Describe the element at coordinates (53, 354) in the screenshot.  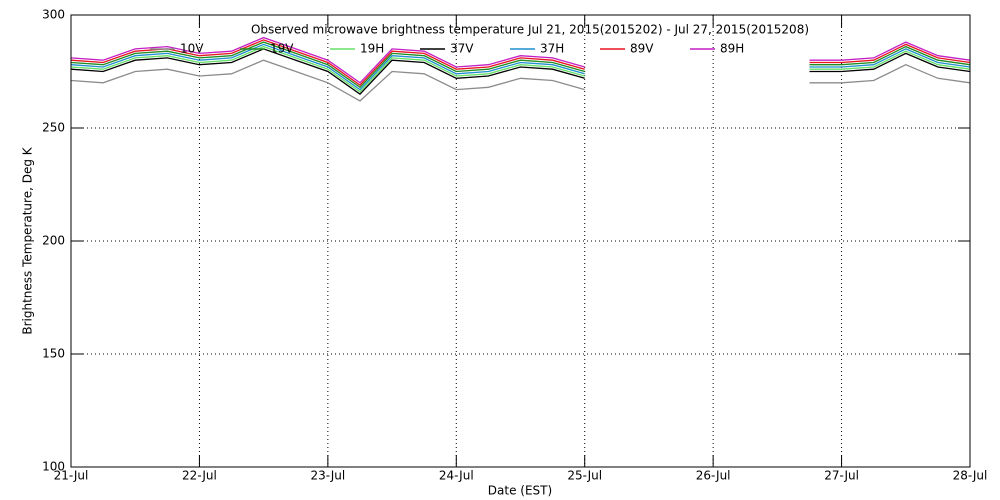
I see `y-tick-label: 150` at that location.